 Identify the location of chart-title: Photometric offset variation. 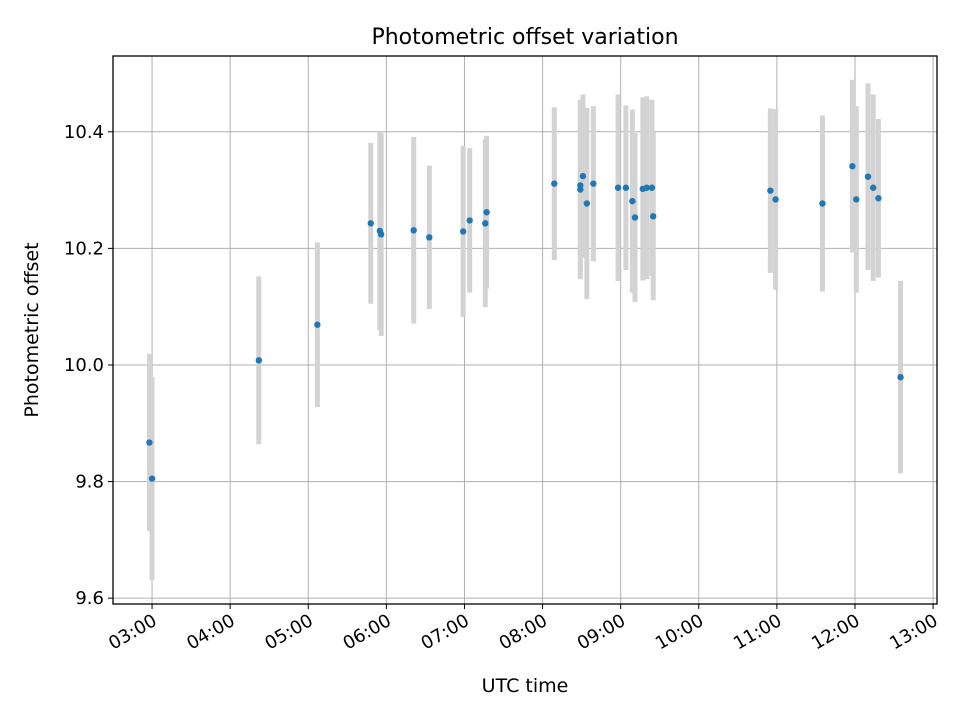
(524, 37).